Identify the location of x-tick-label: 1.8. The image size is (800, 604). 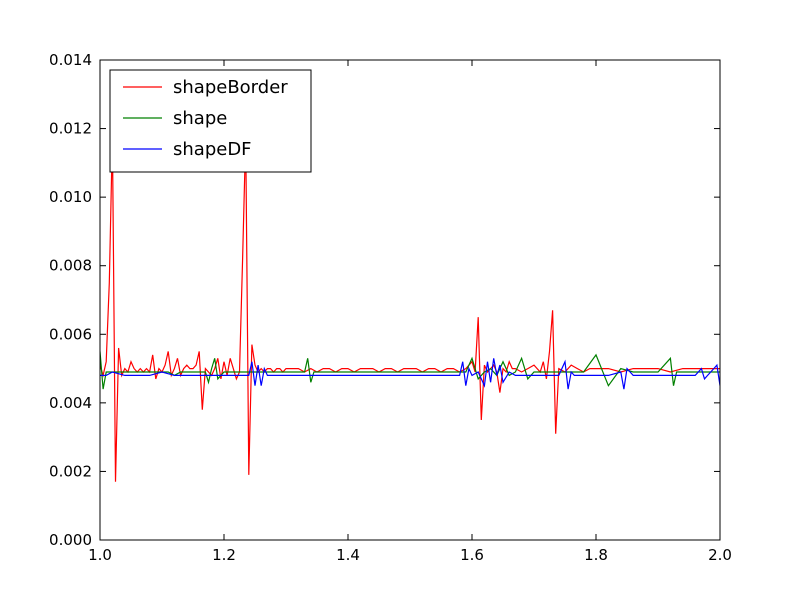
(596, 555).